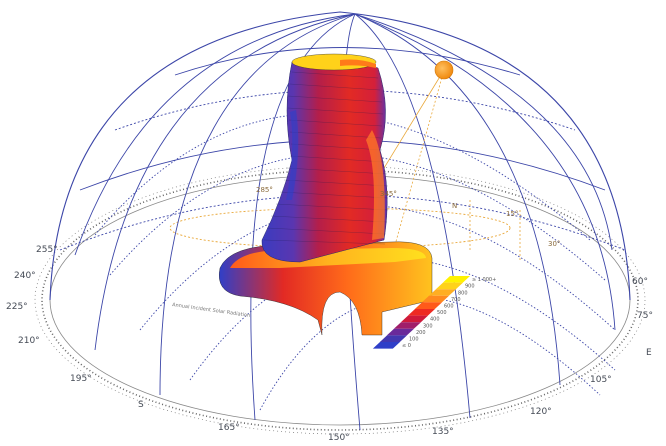 Image resolution: width=666 pixels, height=446 pixels. I want to click on compass-label: 255°, so click(47, 250).